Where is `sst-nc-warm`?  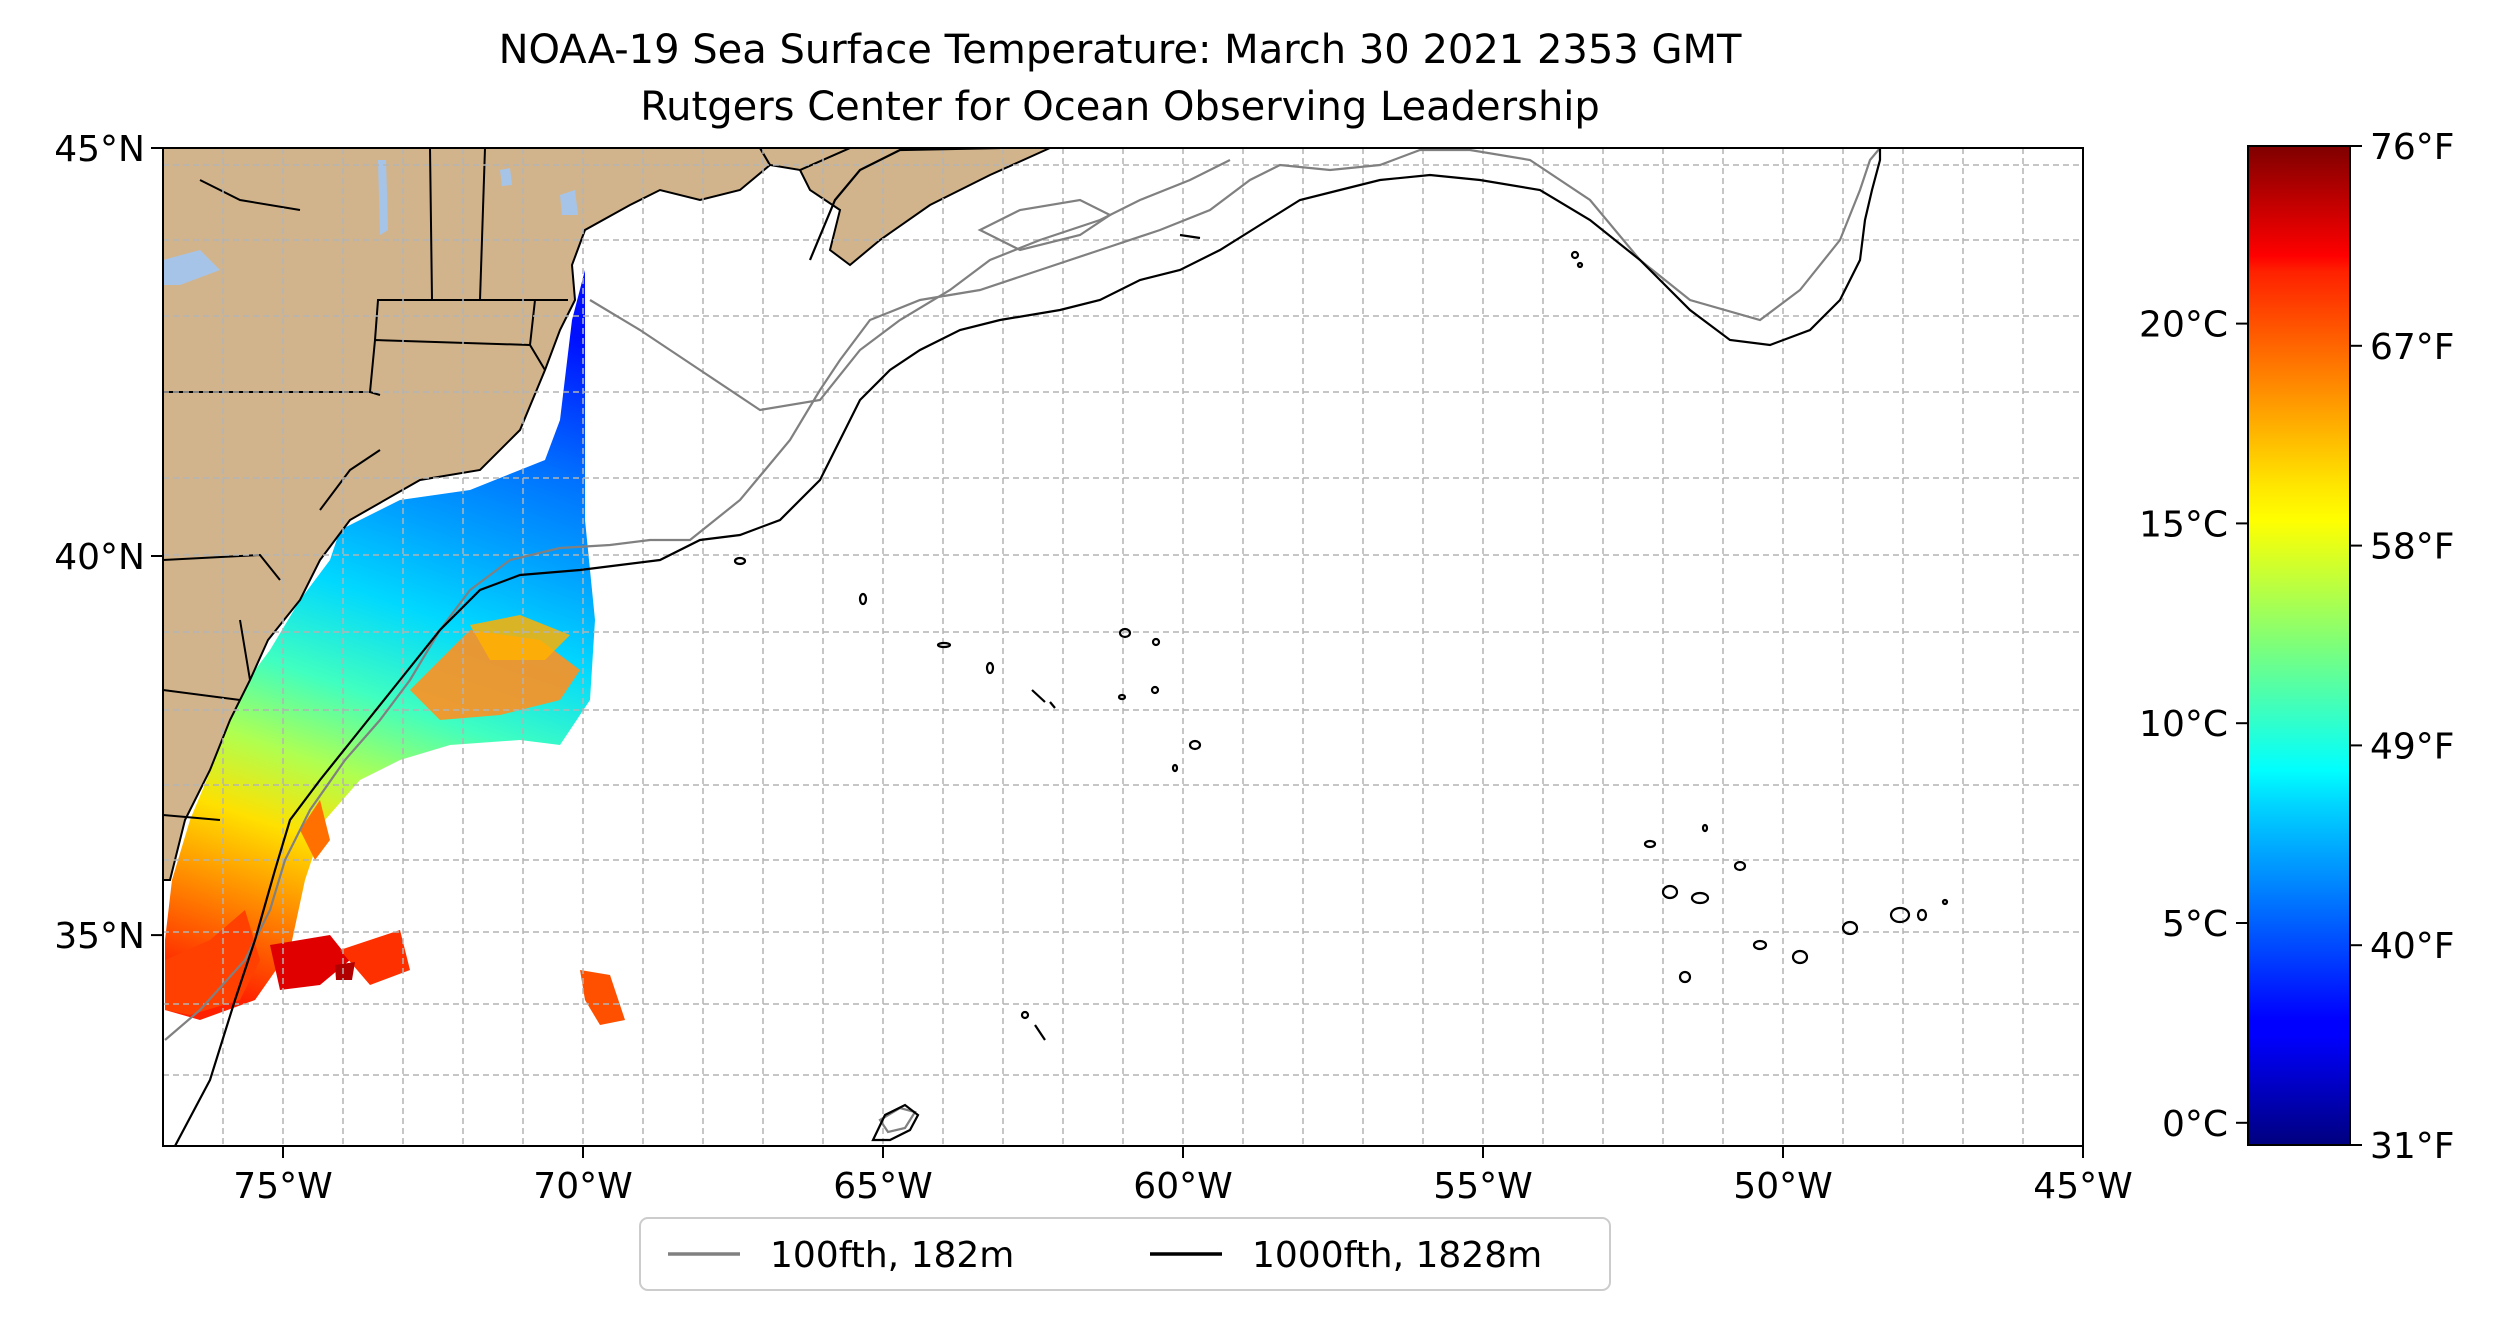 sst-nc-warm is located at coordinates (212, 962).